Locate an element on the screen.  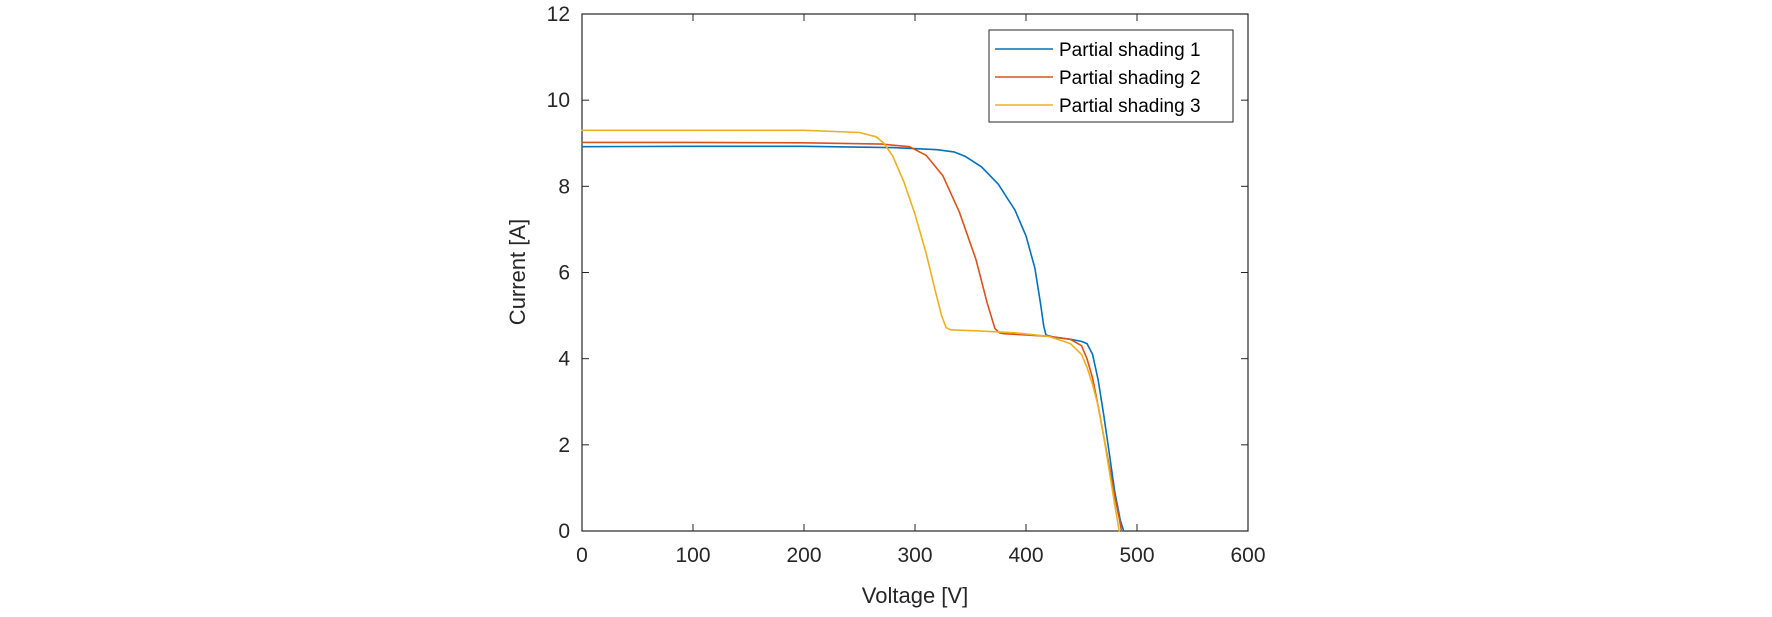
y-tick-label: 0 is located at coordinates (564, 531).